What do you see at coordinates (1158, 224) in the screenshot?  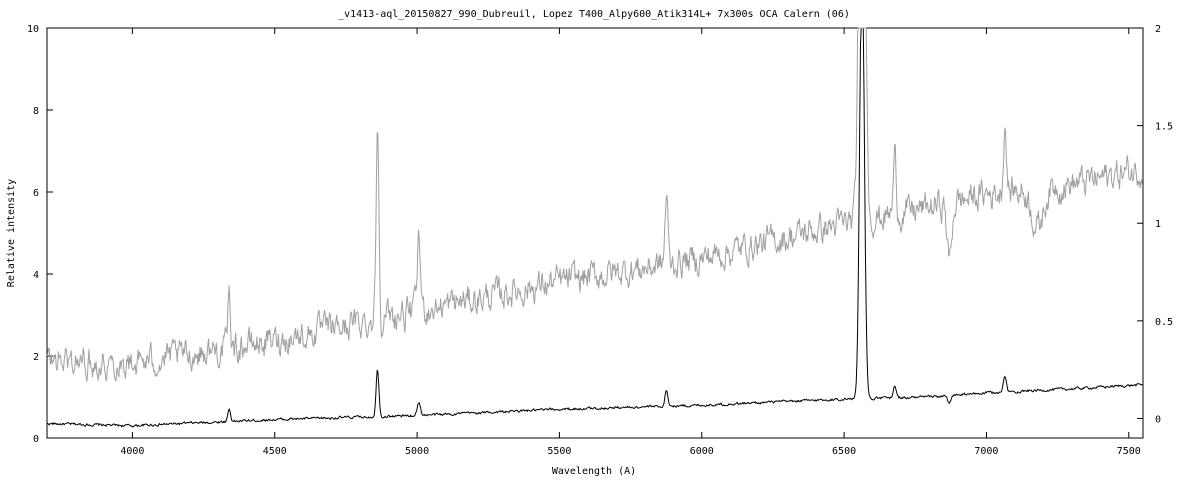 I see `y2-tick-label: 1` at bounding box center [1158, 224].